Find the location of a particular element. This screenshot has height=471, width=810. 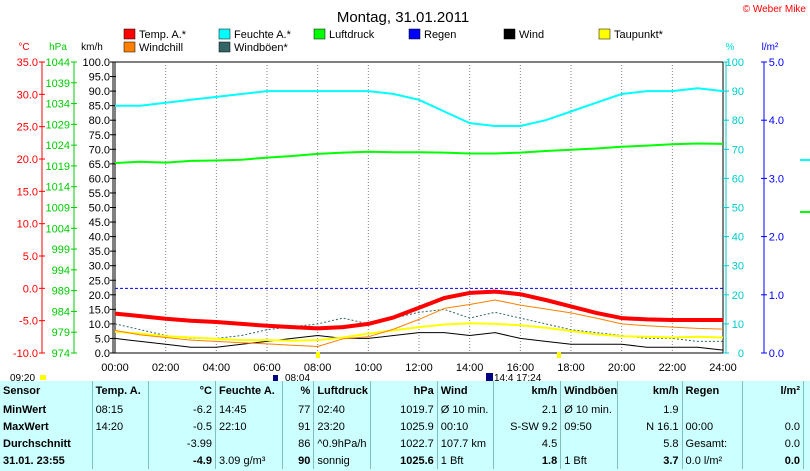

table-cell: % is located at coordinates (298, 391).